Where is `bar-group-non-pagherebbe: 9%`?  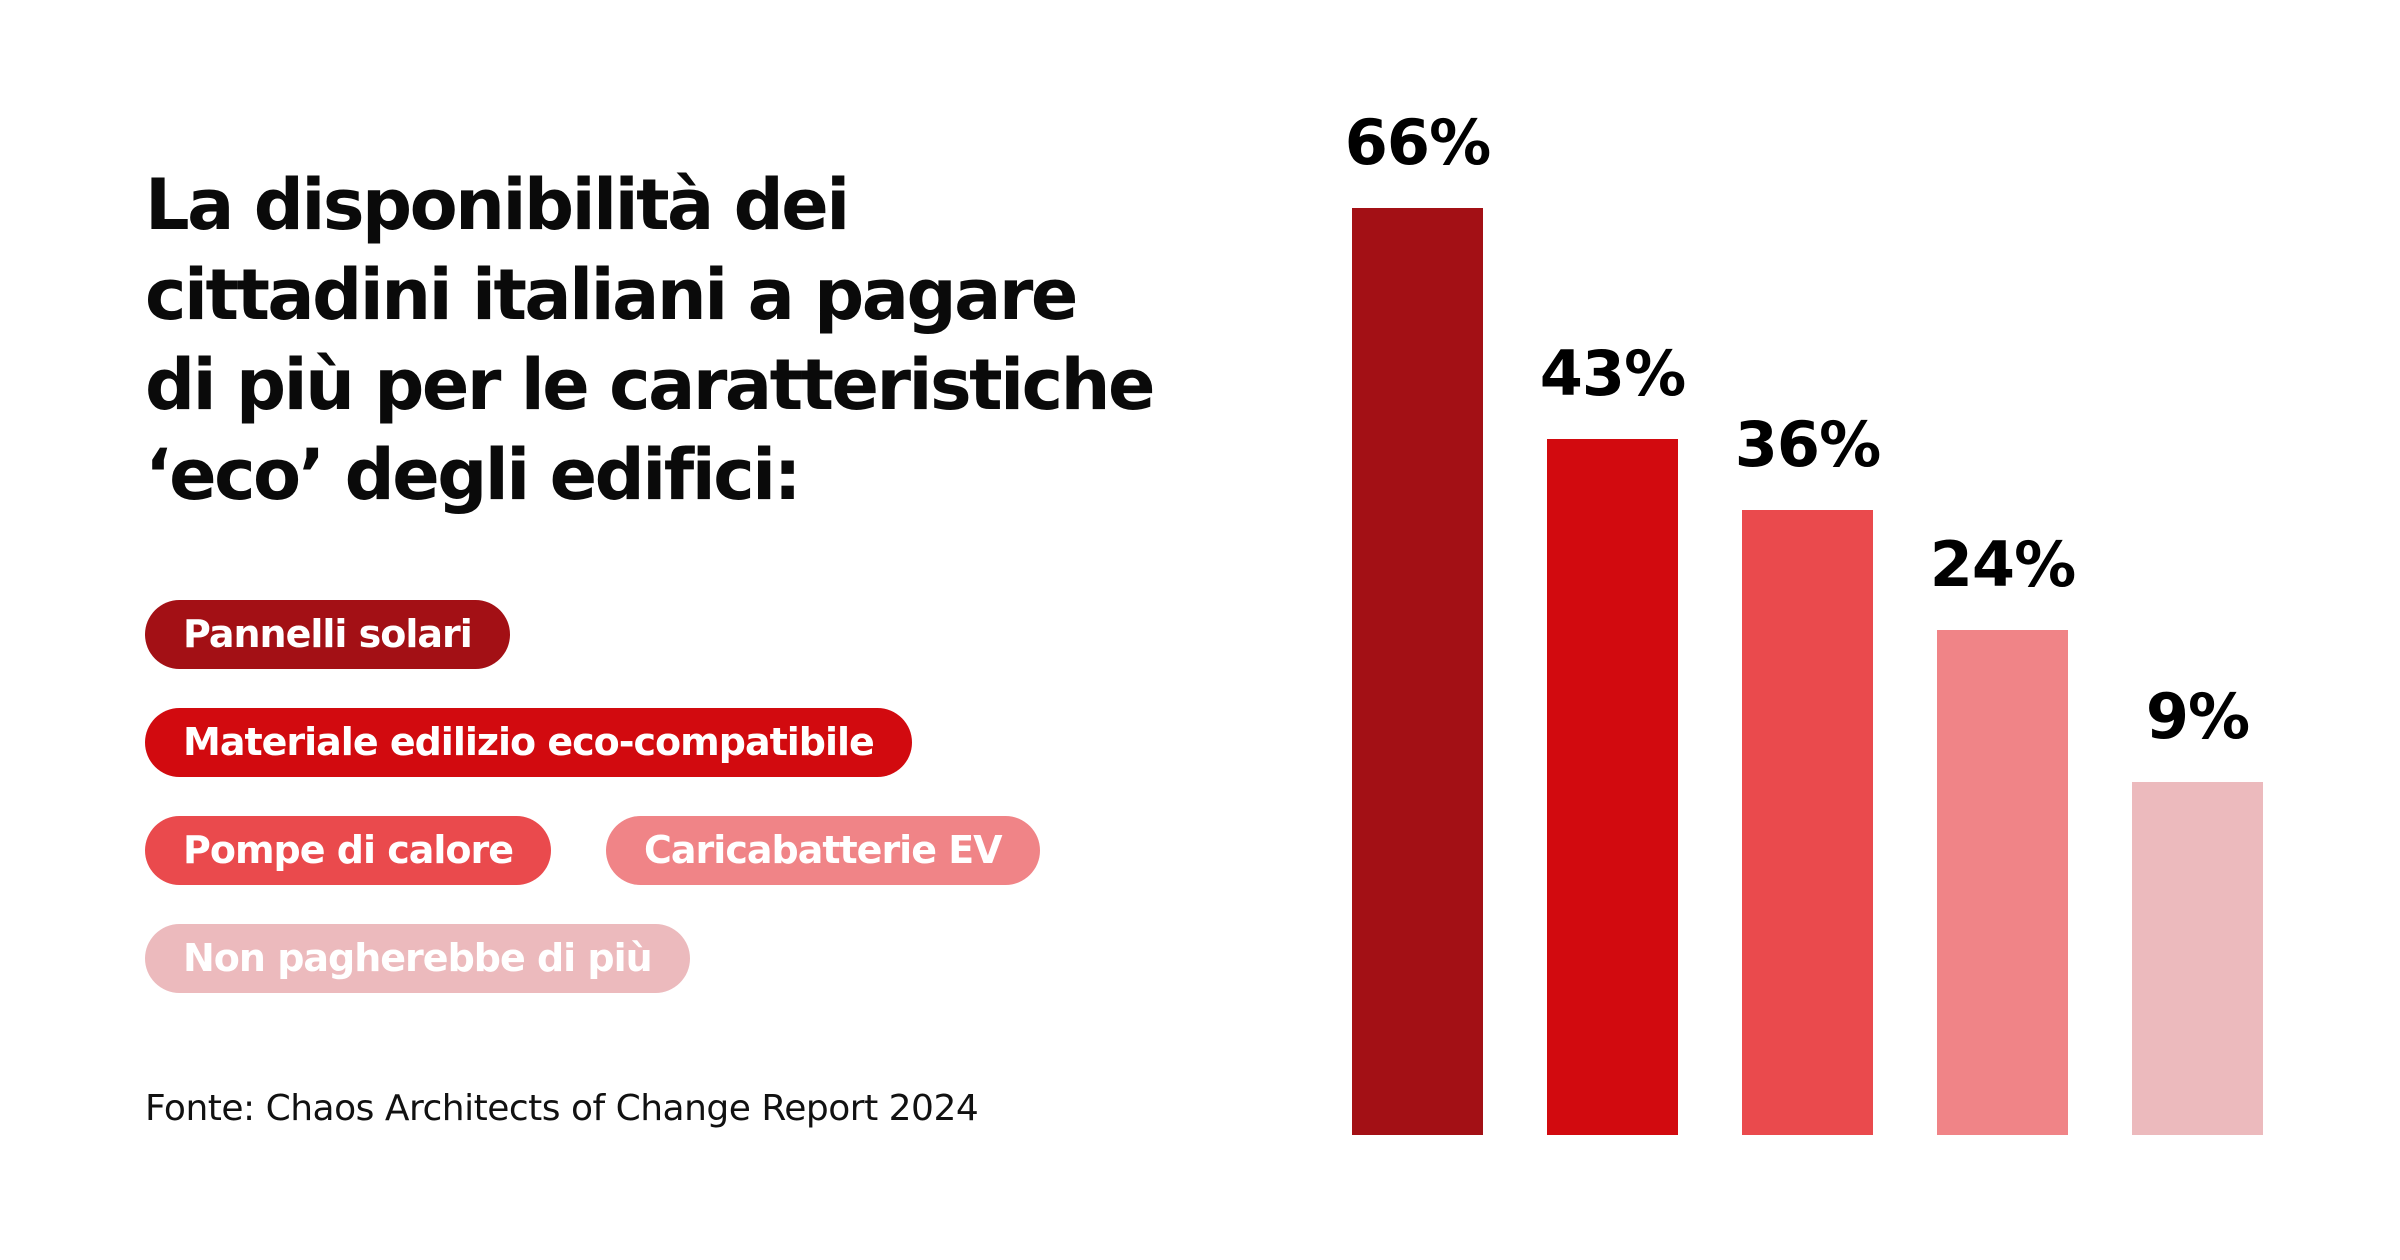 bar-group-non-pagherebbe: 9% is located at coordinates (2197, 910).